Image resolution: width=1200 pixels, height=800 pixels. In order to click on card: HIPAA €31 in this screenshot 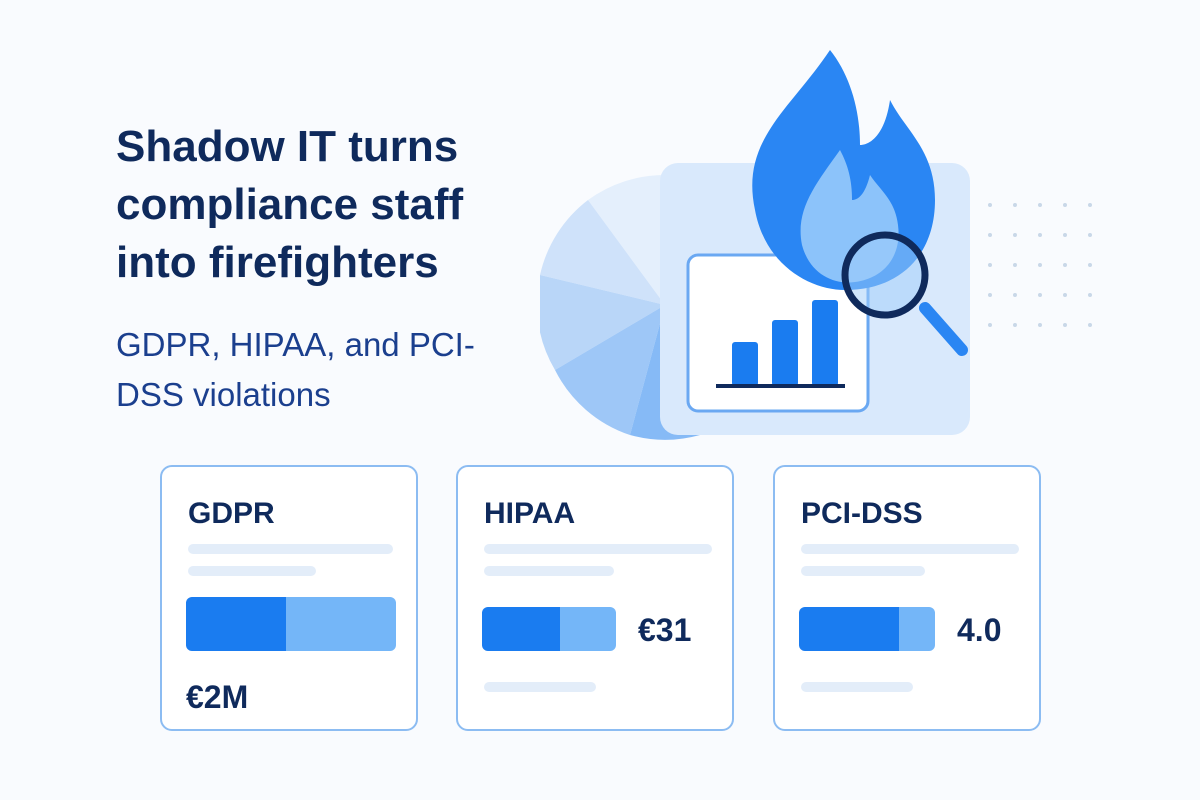, I will do `click(595, 598)`.